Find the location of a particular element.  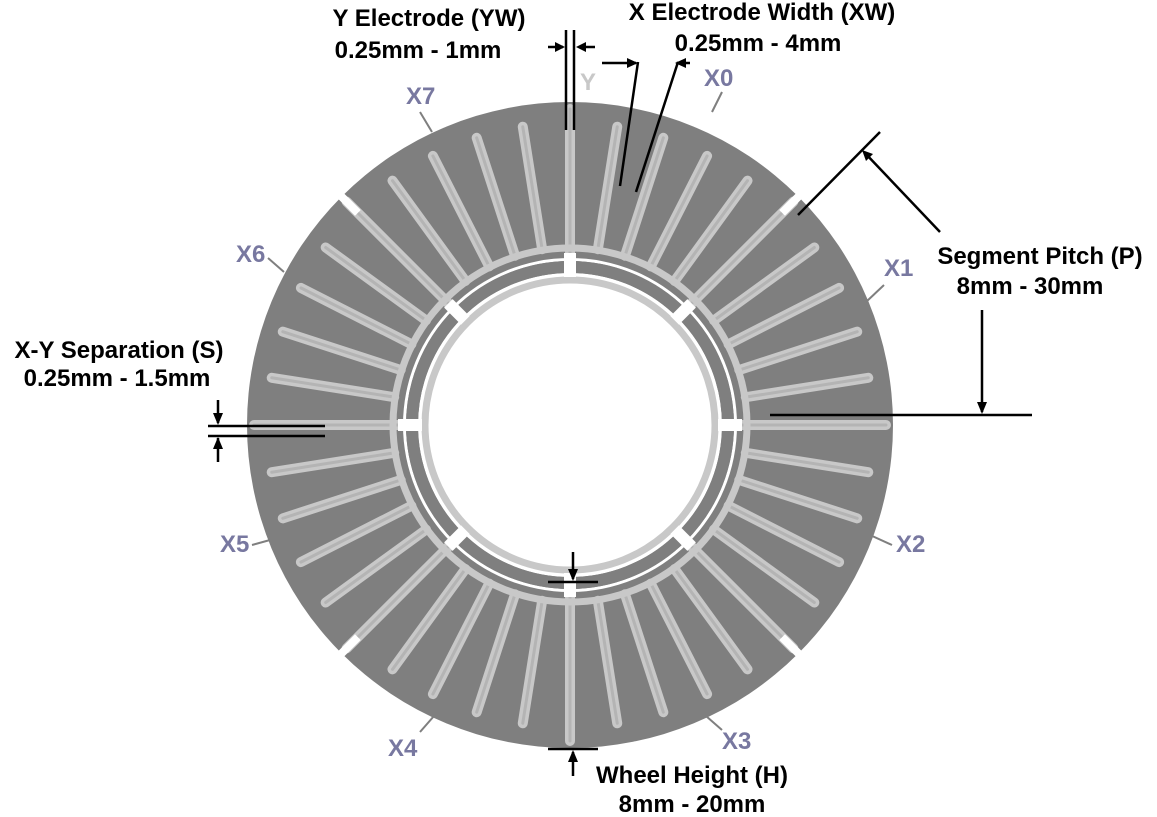

separation-range: 0.25mm - 1.5mm is located at coordinates (117, 378).